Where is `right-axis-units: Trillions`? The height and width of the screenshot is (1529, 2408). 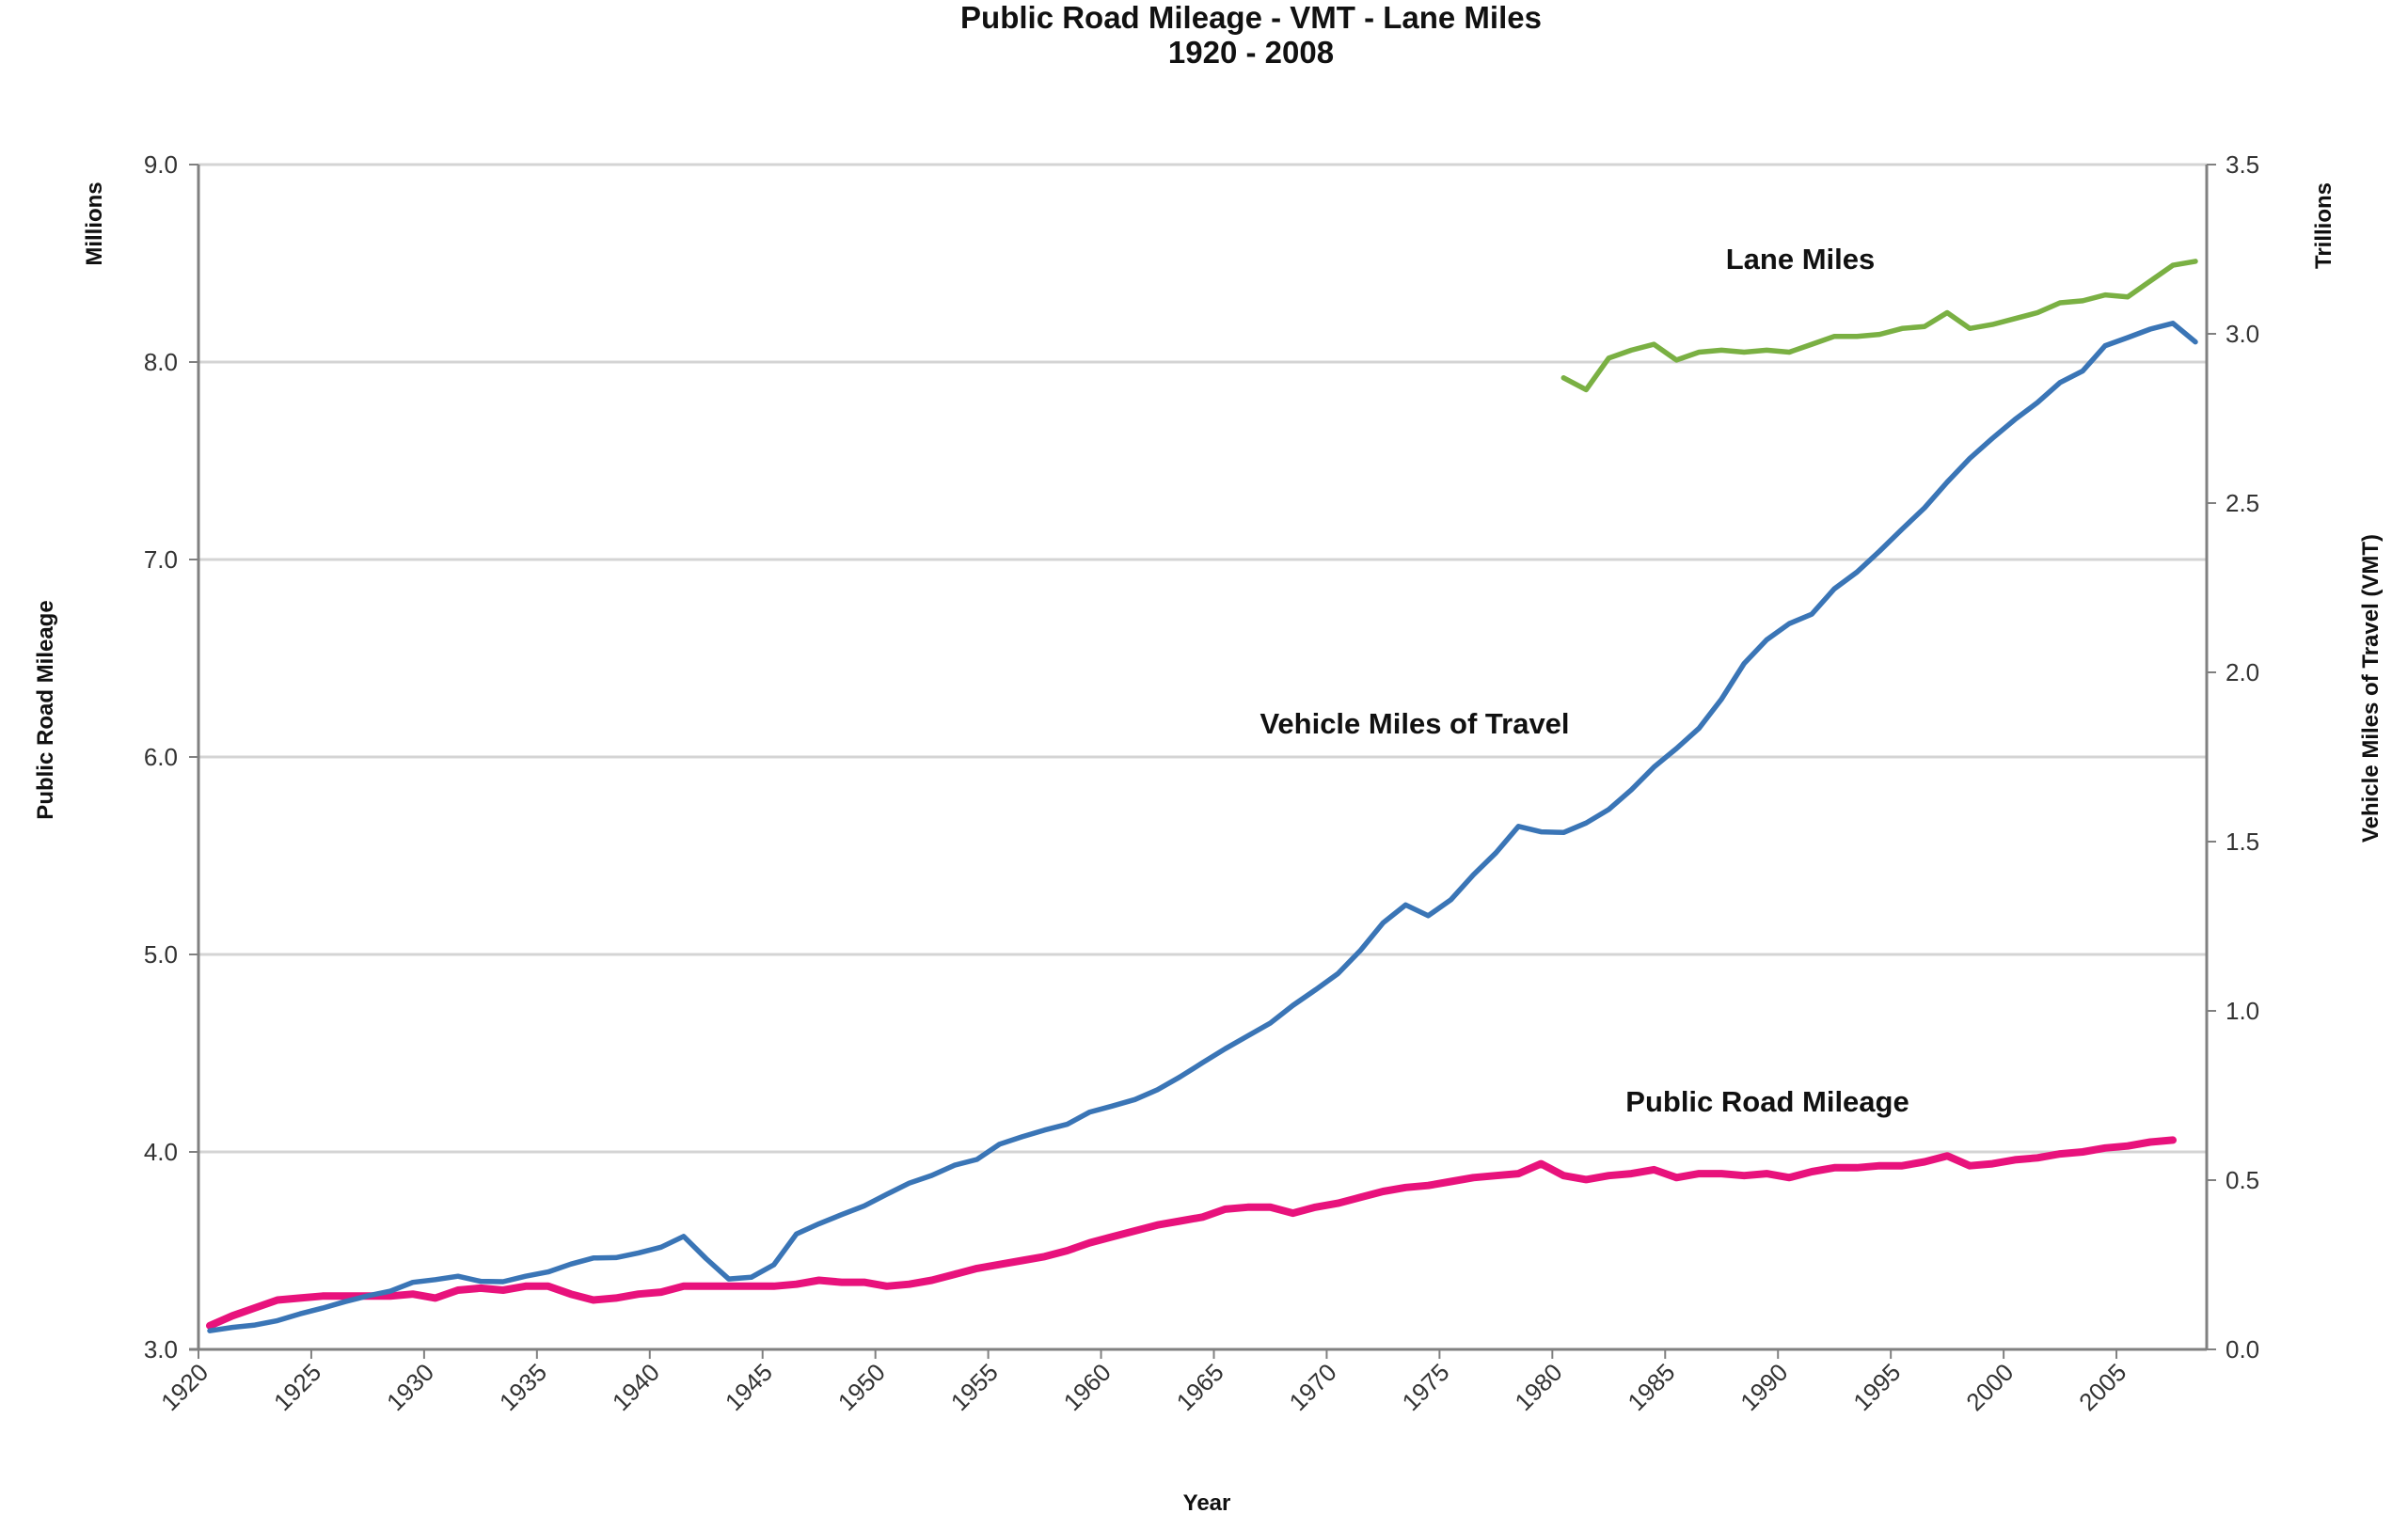
right-axis-units: Trillions is located at coordinates (2324, 226).